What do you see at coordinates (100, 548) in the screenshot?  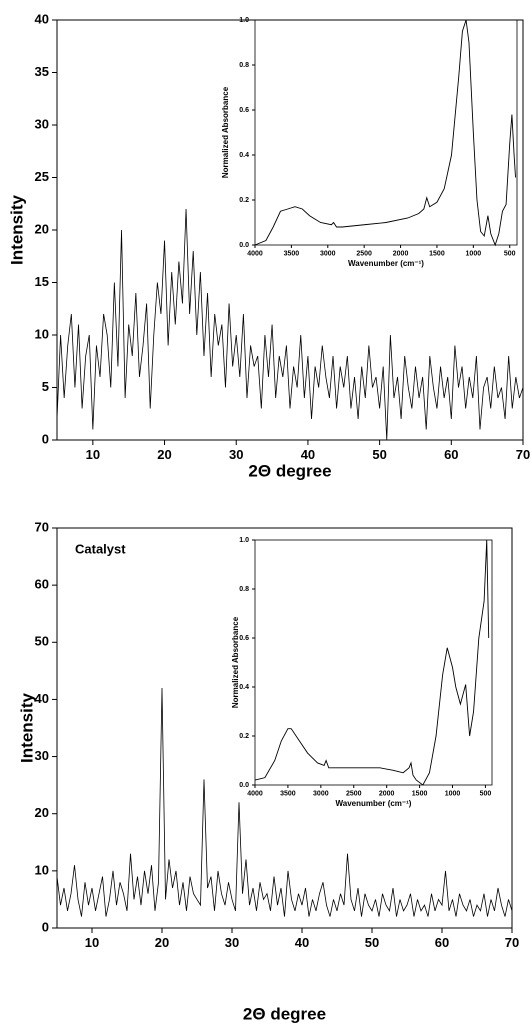 I see `annotation: Catalyst` at bounding box center [100, 548].